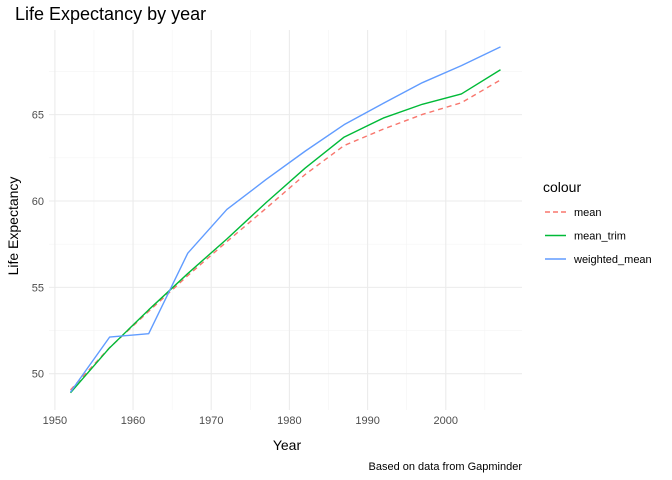 This screenshot has width=672, height=480. Describe the element at coordinates (110, 14) in the screenshot. I see `chart-title: Life Expectancy by year` at that location.